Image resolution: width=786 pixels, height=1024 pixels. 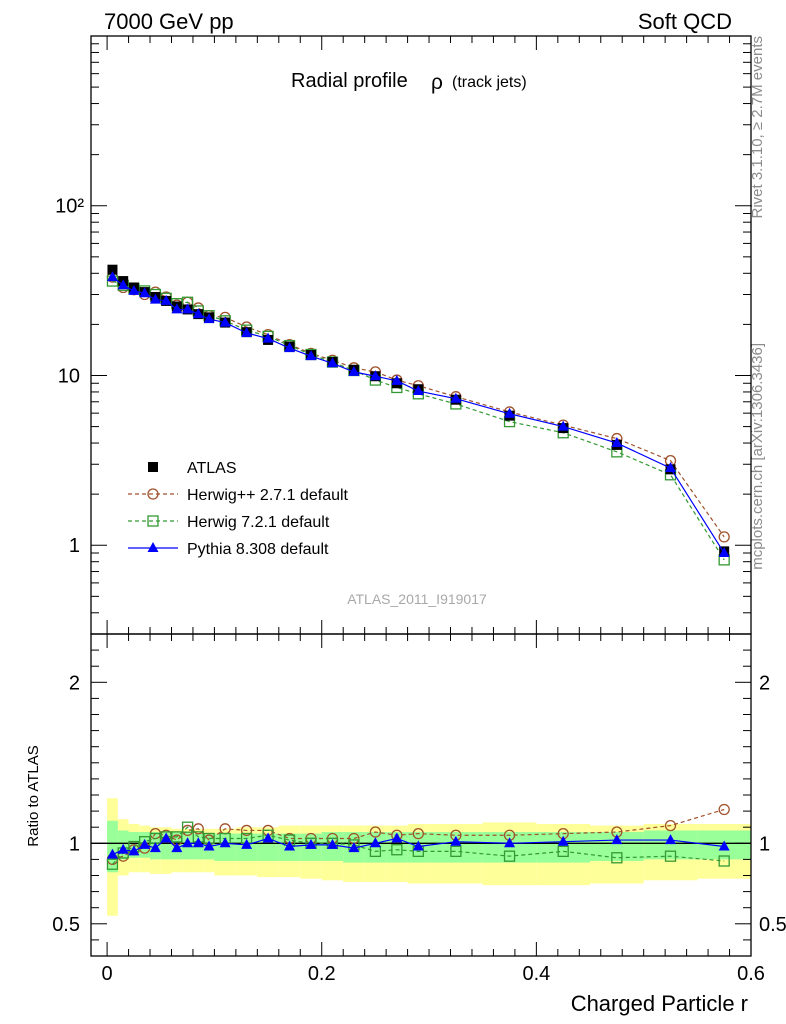 I want to click on legend-marker-pythia, so click(x=153, y=547).